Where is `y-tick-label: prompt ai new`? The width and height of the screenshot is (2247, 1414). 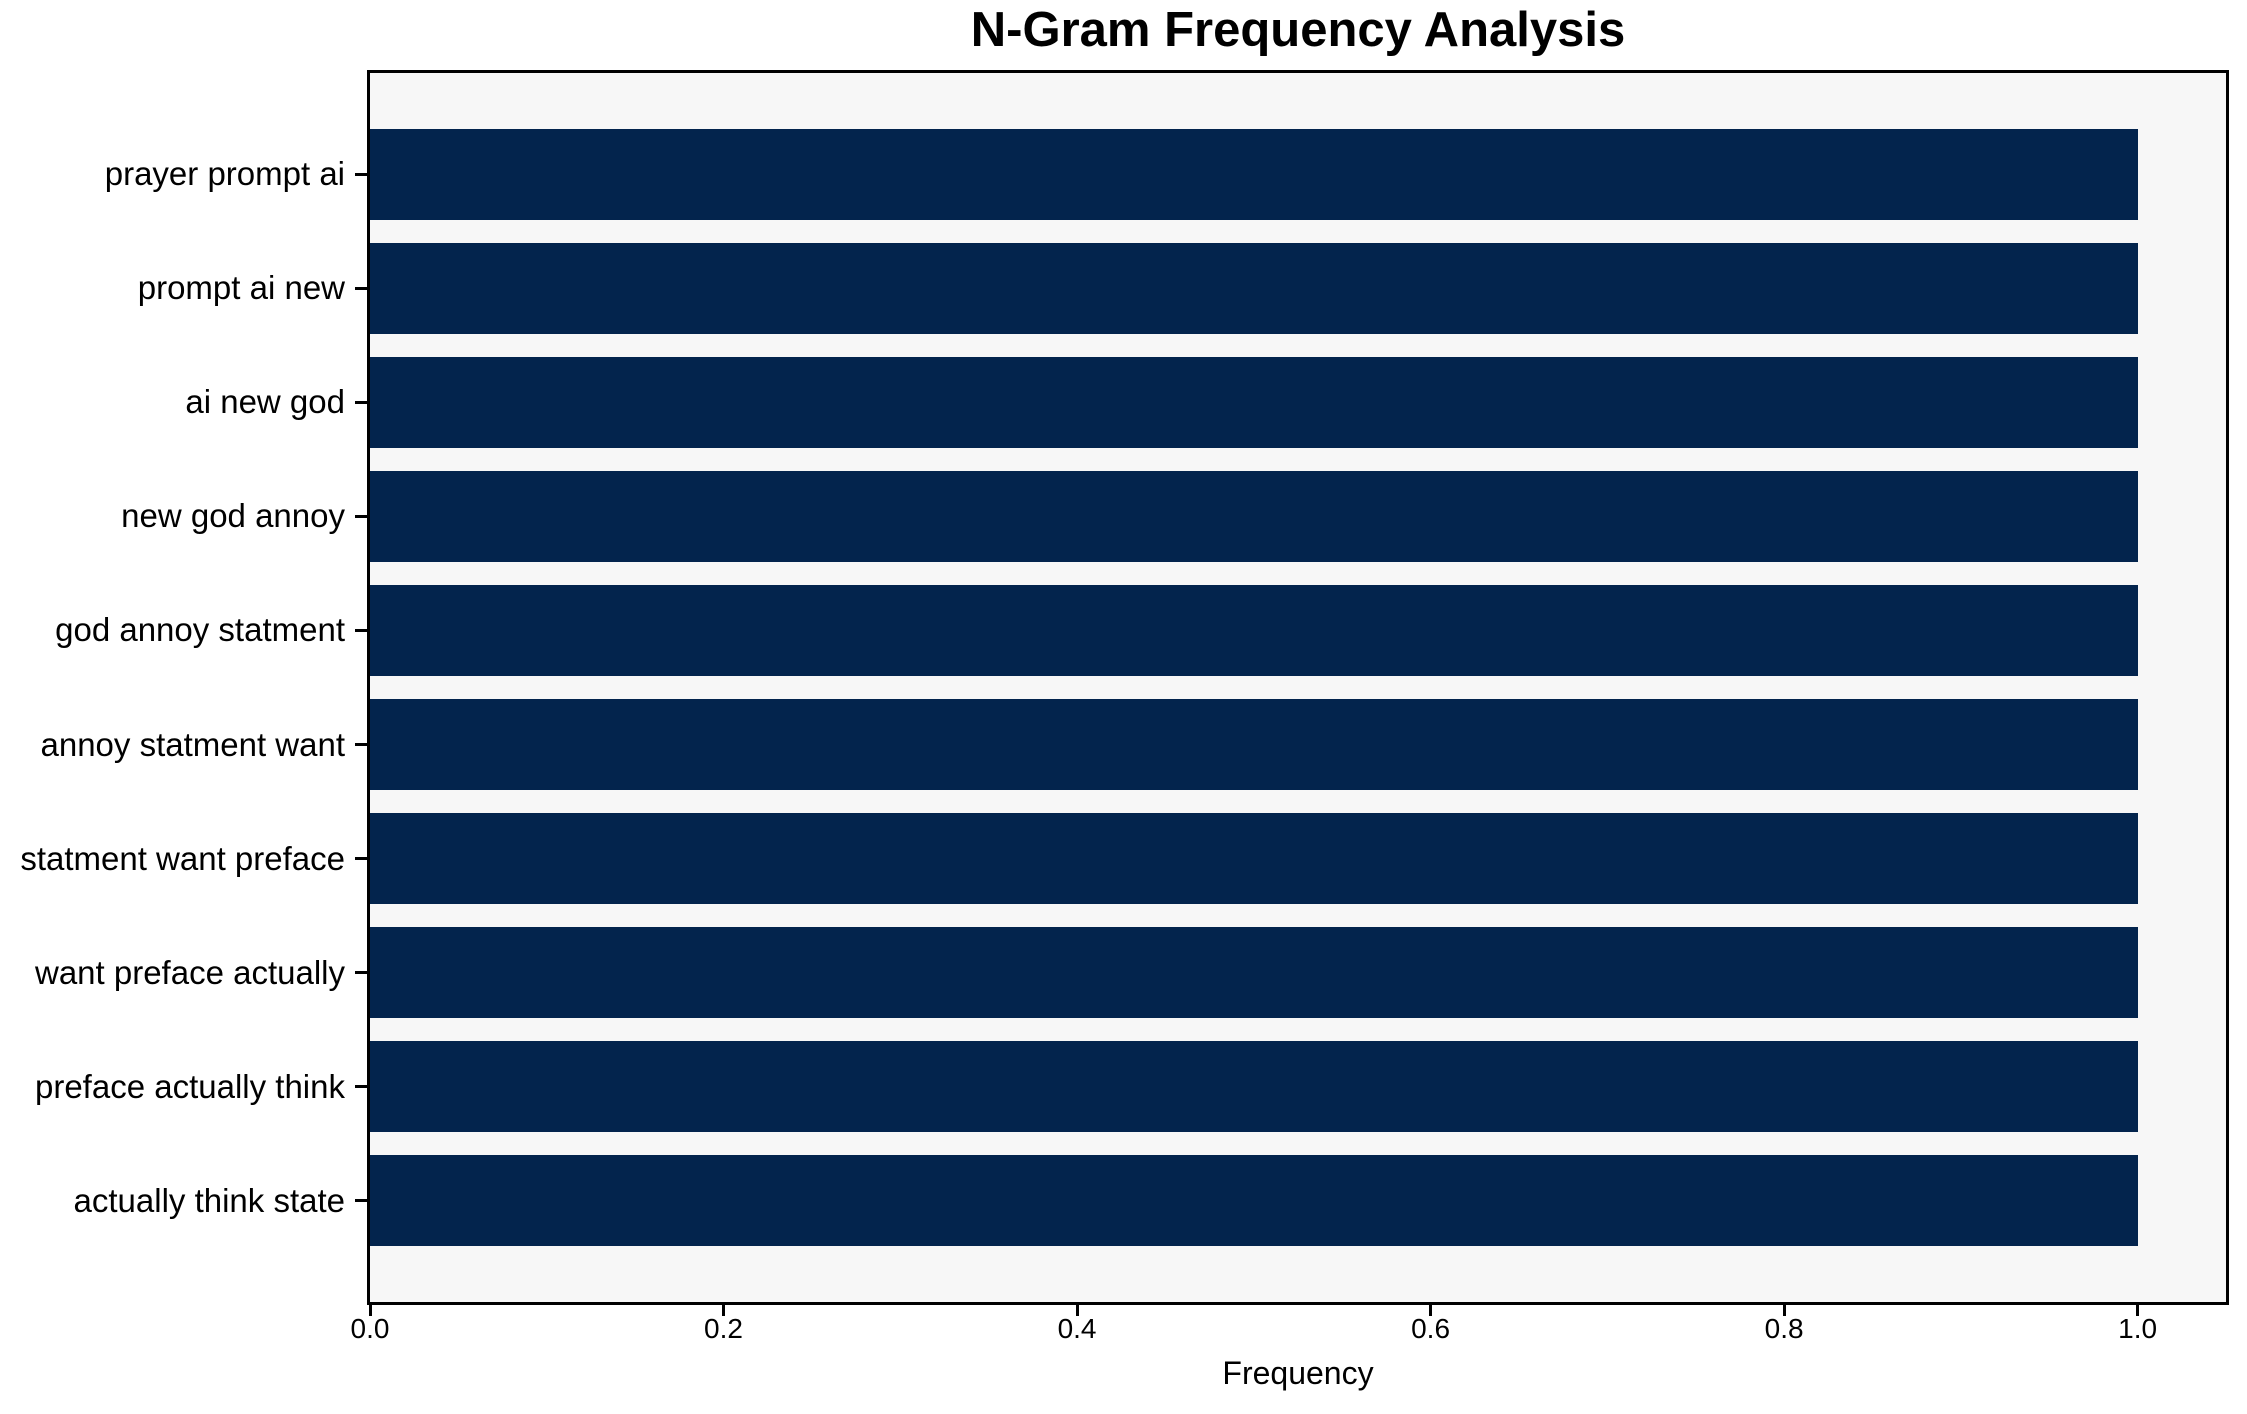
y-tick-label: prompt ai new is located at coordinates (241, 288).